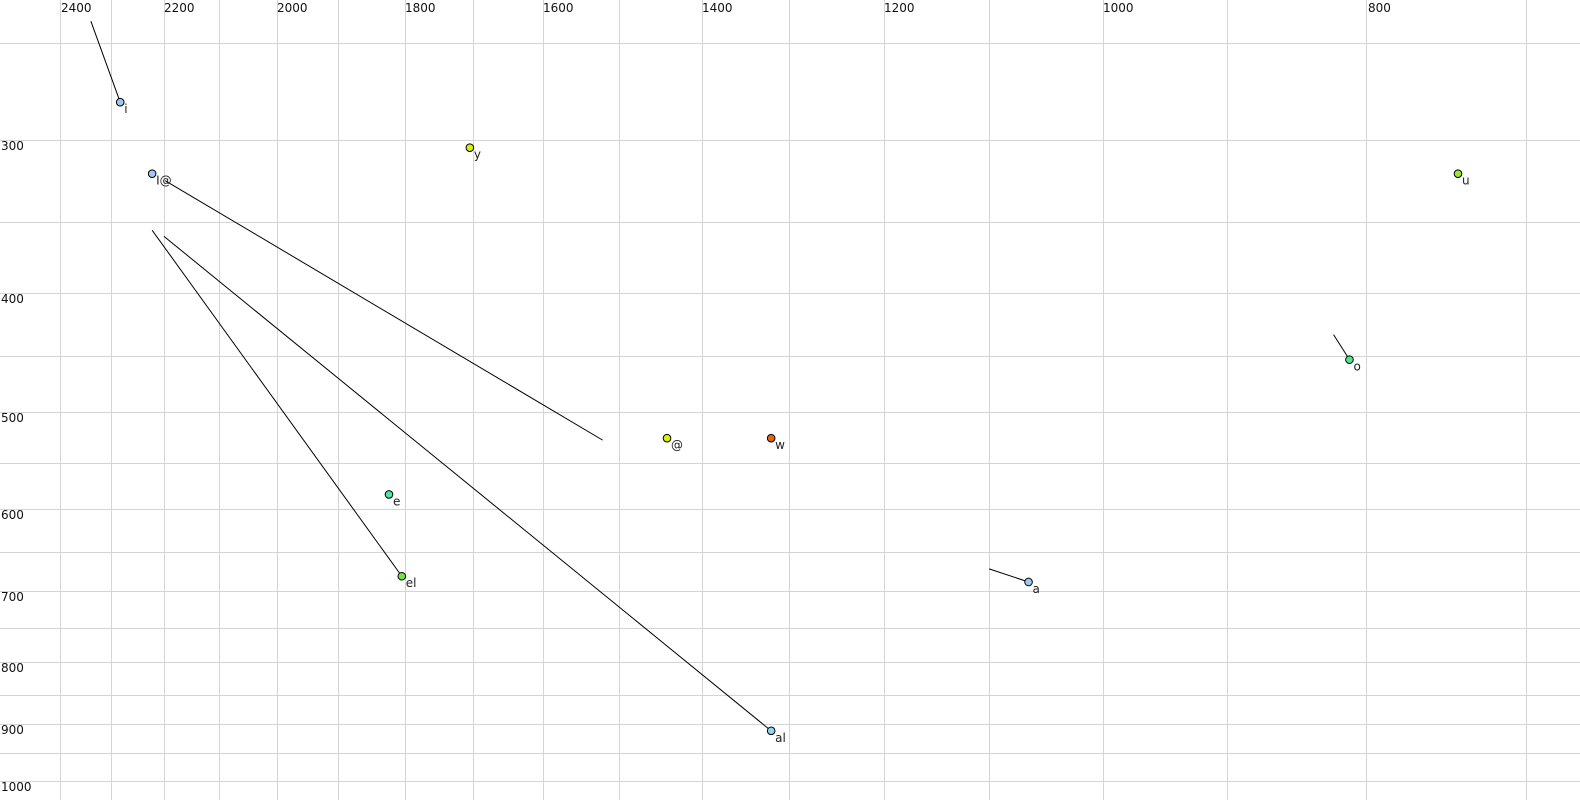 The height and width of the screenshot is (800, 1580). What do you see at coordinates (402, 576) in the screenshot?
I see `point-el` at bounding box center [402, 576].